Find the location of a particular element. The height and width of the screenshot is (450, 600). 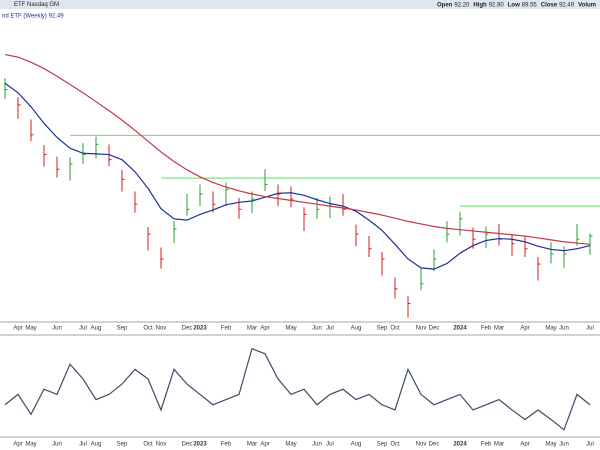

quote-label: Open is located at coordinates (445, 5).